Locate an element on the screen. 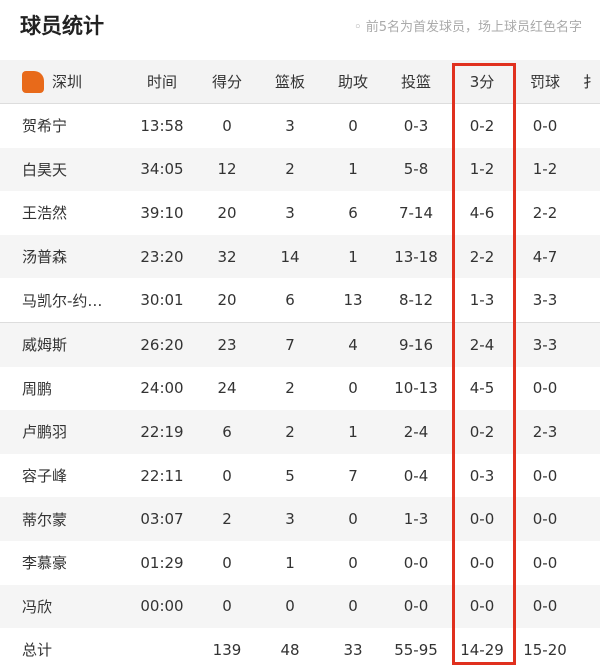 Image resolution: width=600 pixels, height=672 pixels. total-fg: 55-95 is located at coordinates (416, 649).